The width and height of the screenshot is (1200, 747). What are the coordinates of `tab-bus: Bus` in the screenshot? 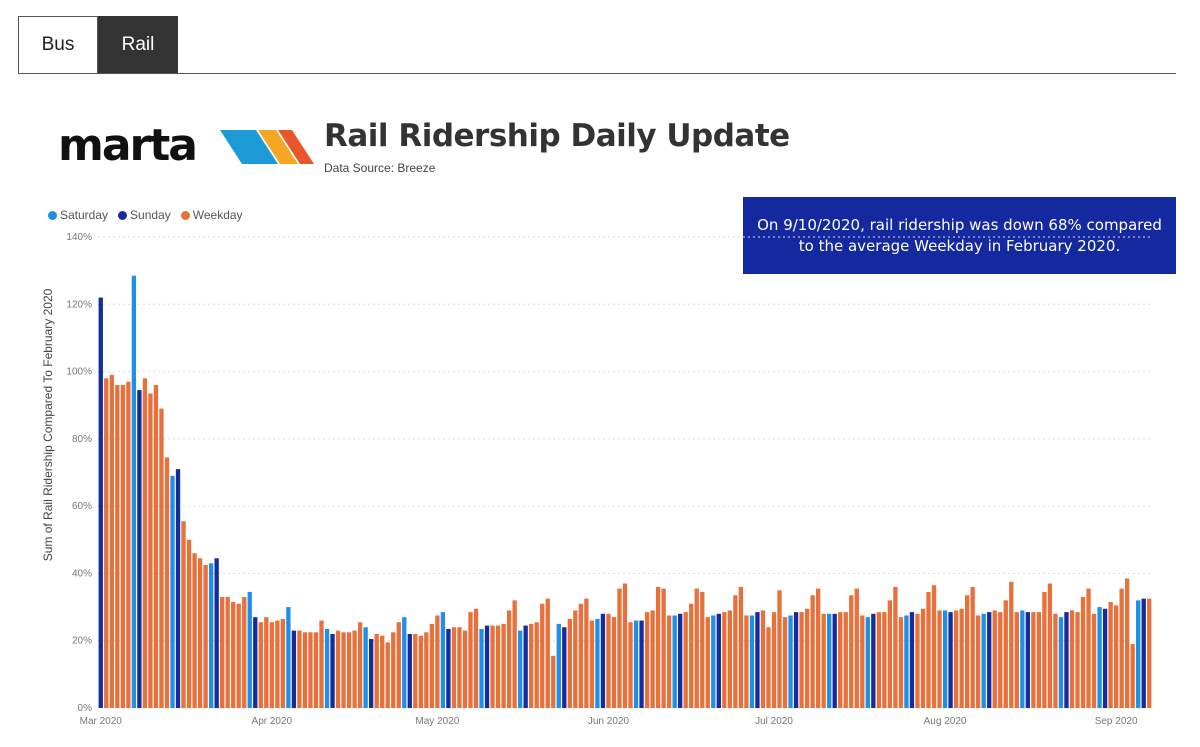 It's located at (58, 44).